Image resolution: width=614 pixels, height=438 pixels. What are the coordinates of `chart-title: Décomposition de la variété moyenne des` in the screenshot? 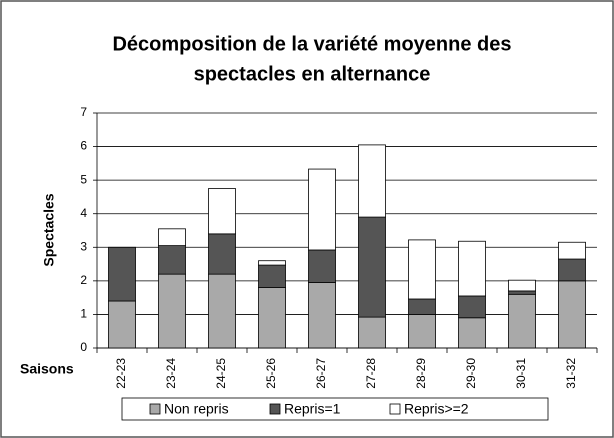 It's located at (311, 44).